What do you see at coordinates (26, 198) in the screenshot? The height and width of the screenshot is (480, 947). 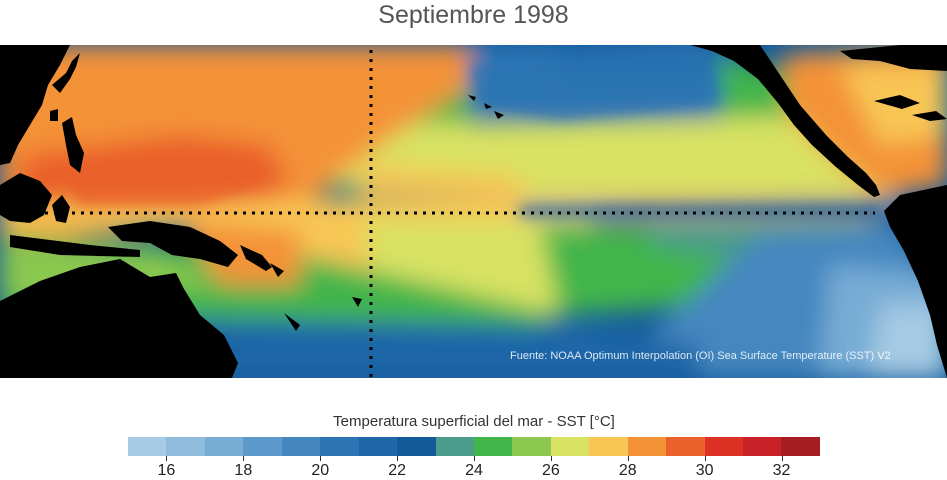 I see `indonesia-land` at bounding box center [26, 198].